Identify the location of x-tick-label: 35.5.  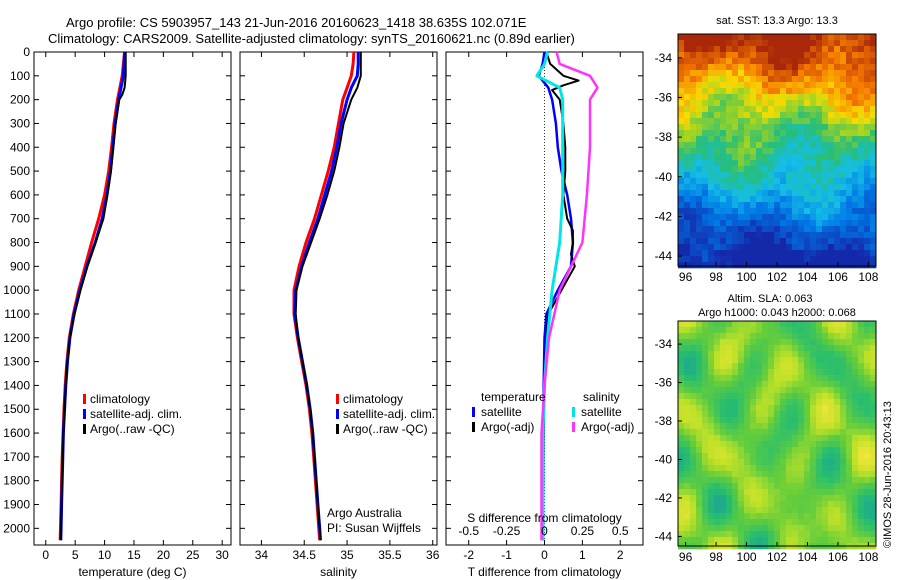
(390, 555).